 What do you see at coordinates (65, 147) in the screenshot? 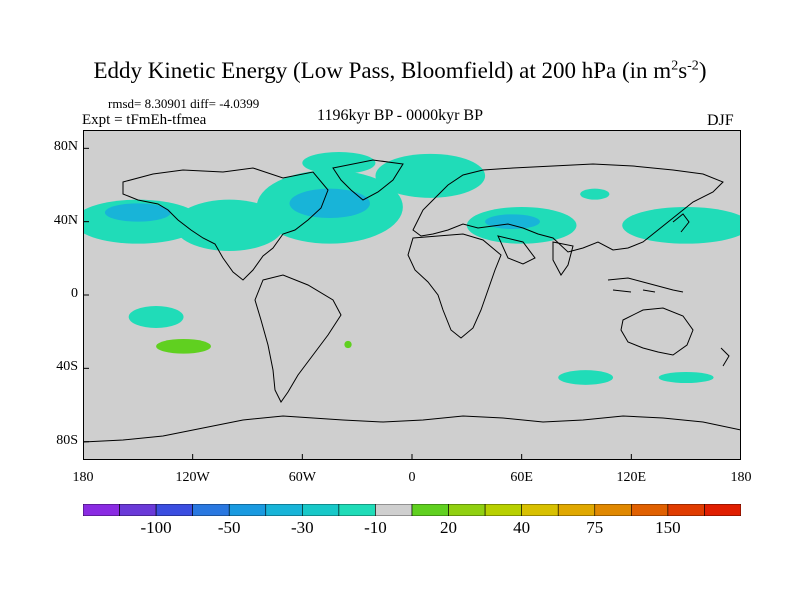
I see `lat-label: 80N` at bounding box center [65, 147].